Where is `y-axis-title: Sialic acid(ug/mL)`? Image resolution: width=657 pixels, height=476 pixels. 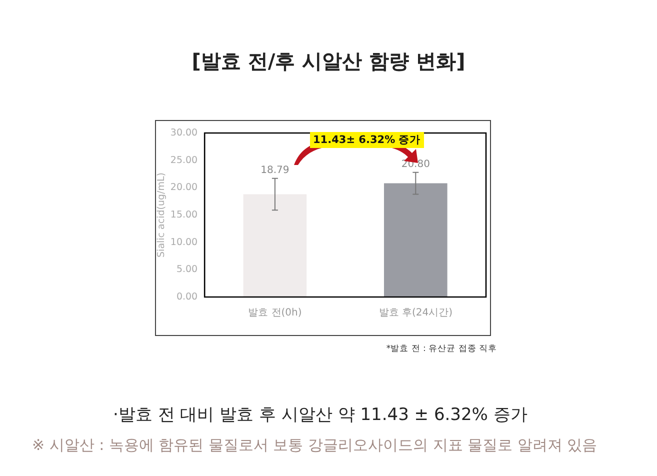
y-axis-title: Sialic acid(ug/mL) is located at coordinates (162, 215).